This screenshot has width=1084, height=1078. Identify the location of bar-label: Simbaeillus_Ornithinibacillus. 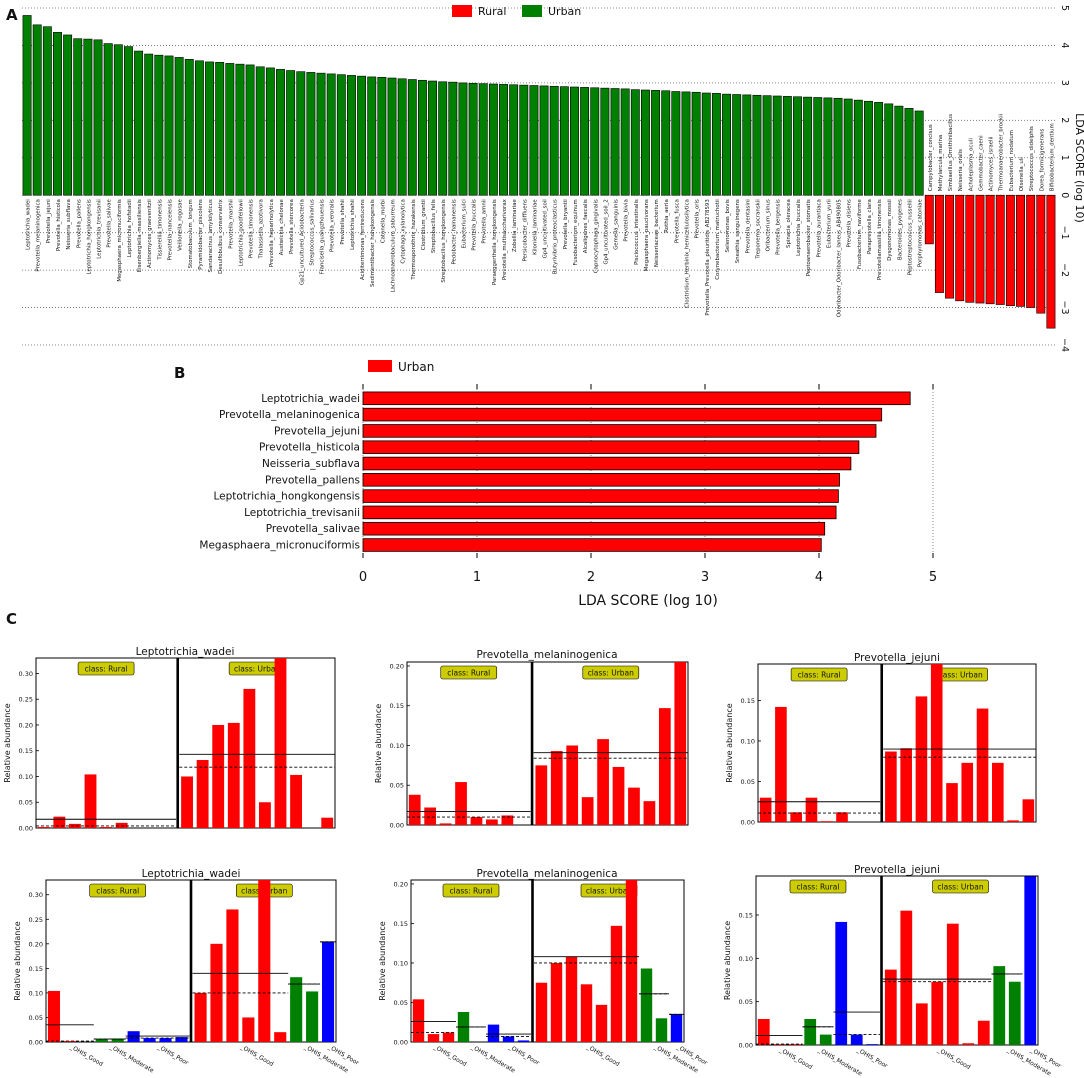
(951, 152).